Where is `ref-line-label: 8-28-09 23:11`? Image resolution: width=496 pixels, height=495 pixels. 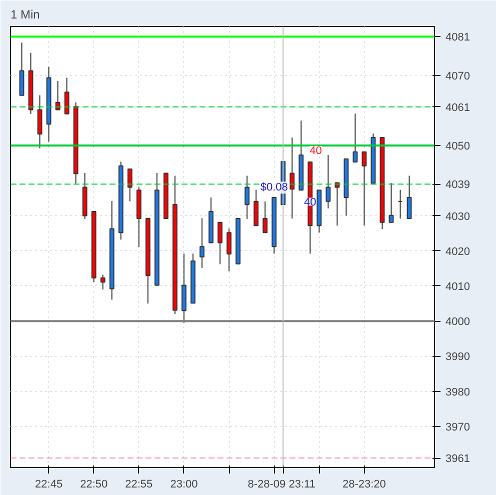 ref-line-label: 8-28-09 23:11 is located at coordinates (282, 484).